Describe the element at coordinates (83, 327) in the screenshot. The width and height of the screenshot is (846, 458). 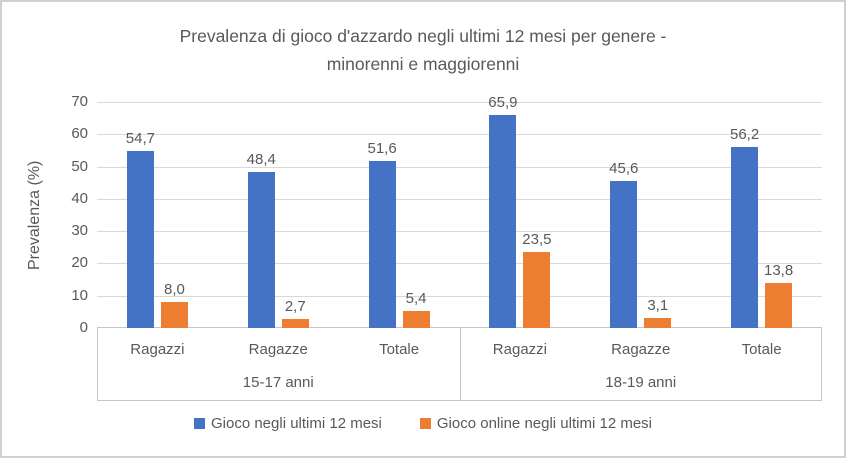
I see `y-tick-label-0: 0` at that location.